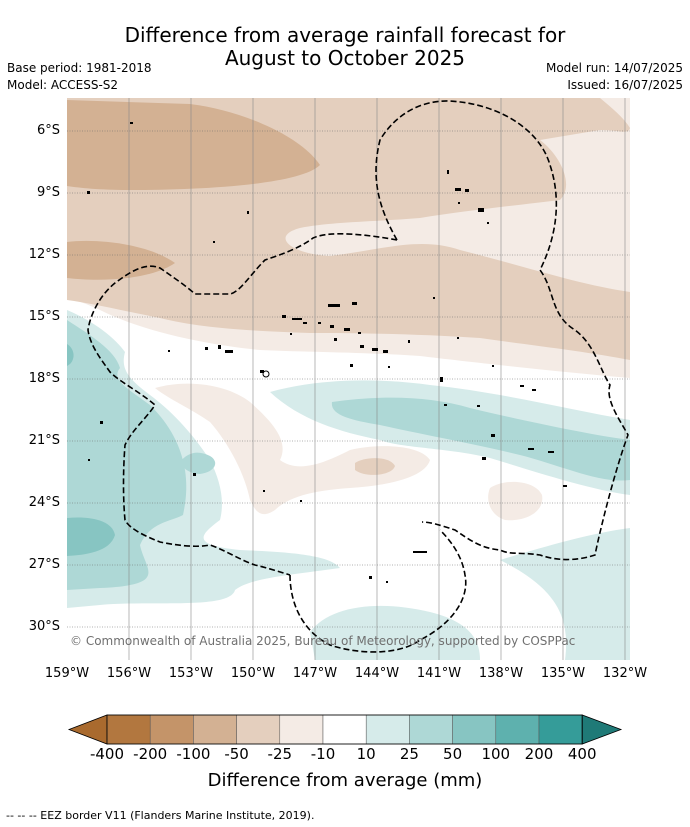  Describe the element at coordinates (345, 58) in the screenshot. I see `map-title-line2: August to October 2025` at that location.